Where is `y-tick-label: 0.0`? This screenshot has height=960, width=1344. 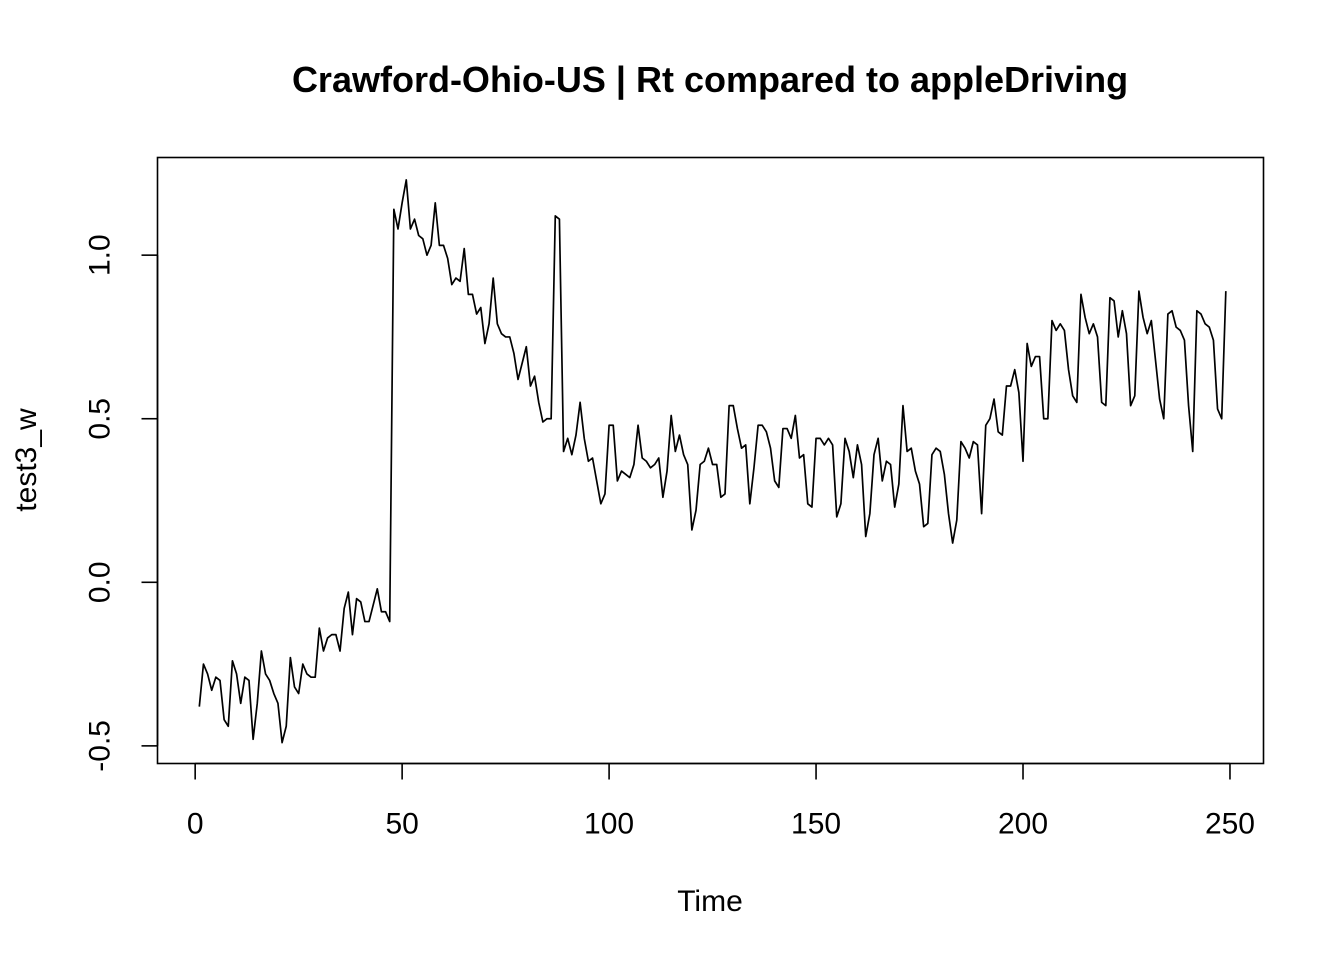 y-tick-label: 0.0 is located at coordinates (100, 582).